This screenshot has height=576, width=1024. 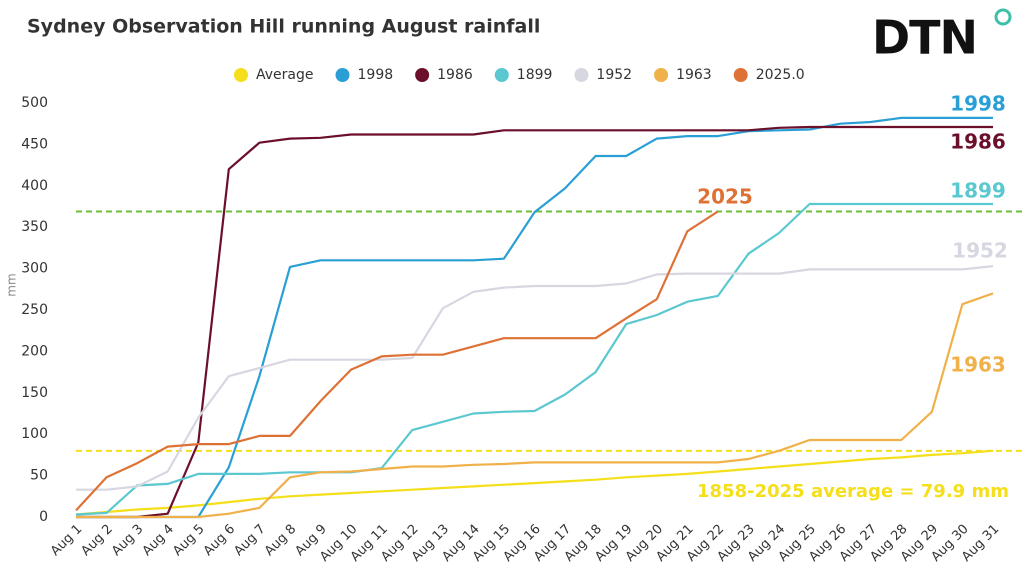 What do you see at coordinates (249, 540) in the screenshot?
I see `x-tick-label: Aug 7` at bounding box center [249, 540].